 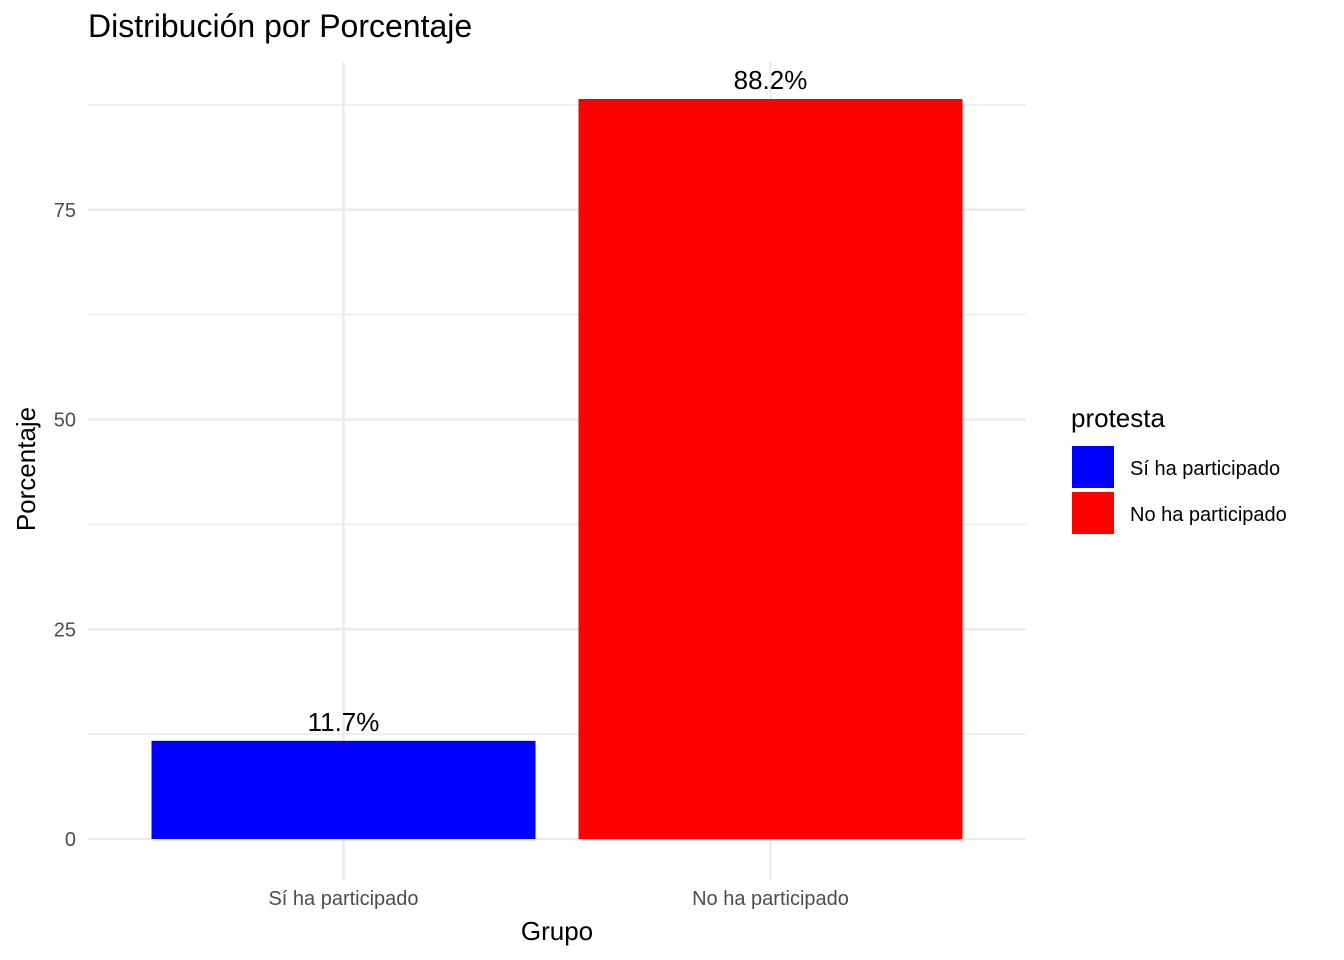 What do you see at coordinates (557, 931) in the screenshot?
I see `x-axis-title: Grupo` at bounding box center [557, 931].